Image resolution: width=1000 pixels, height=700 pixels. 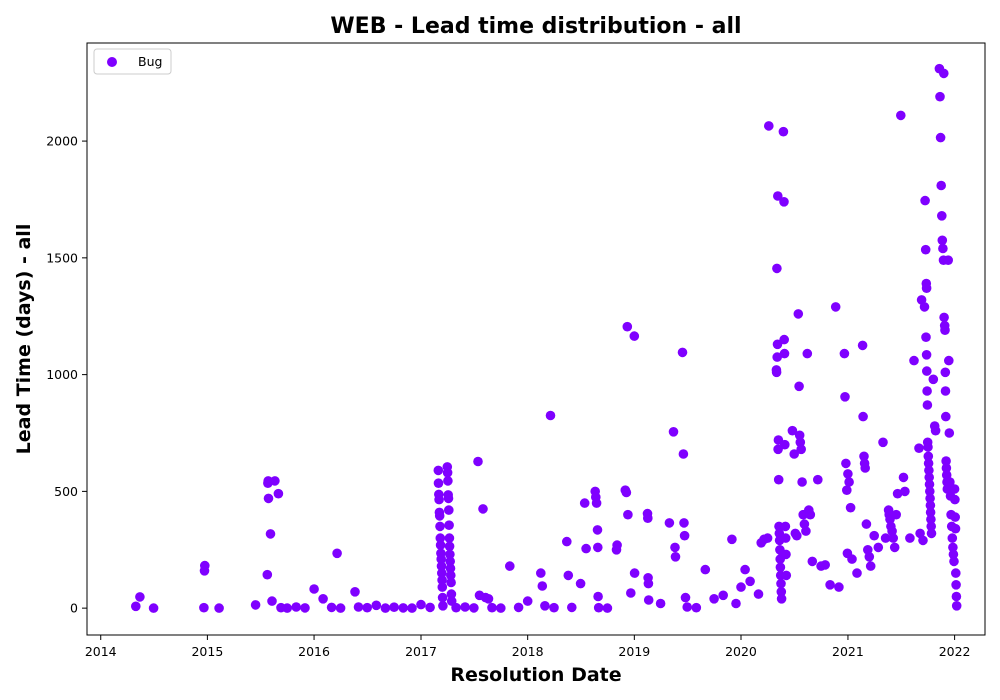 What do you see at coordinates (535, 675) in the screenshot?
I see `x-axis-label: Resolution Date` at bounding box center [535, 675].